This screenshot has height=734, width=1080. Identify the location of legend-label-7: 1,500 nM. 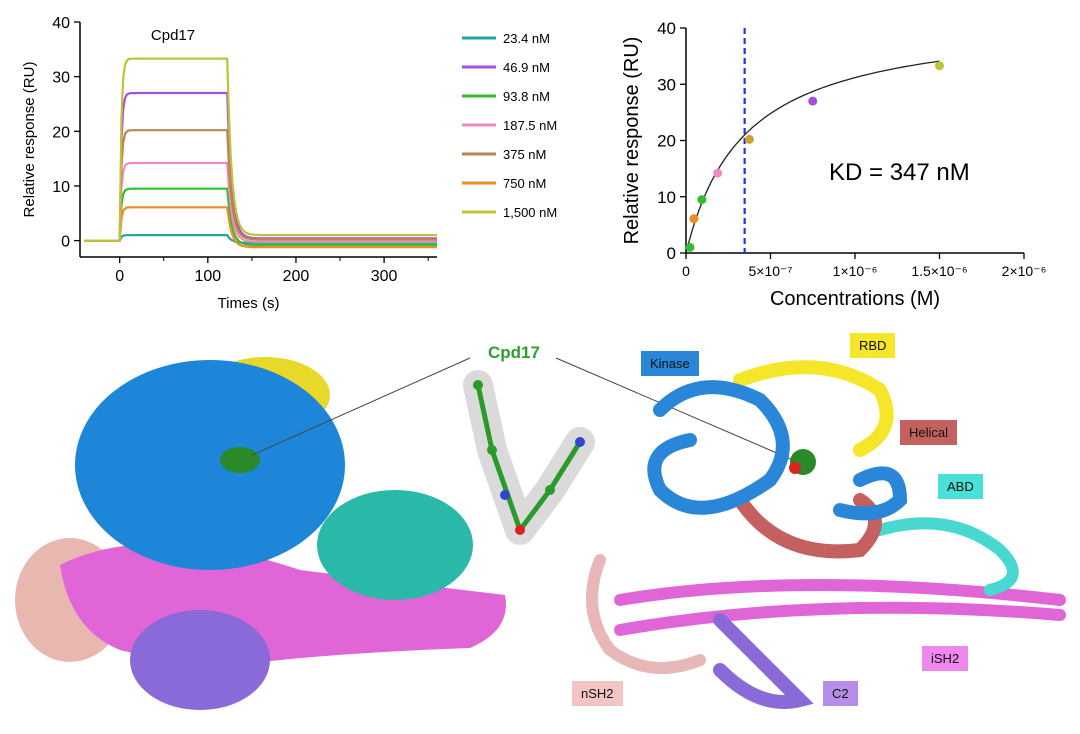
(530, 212).